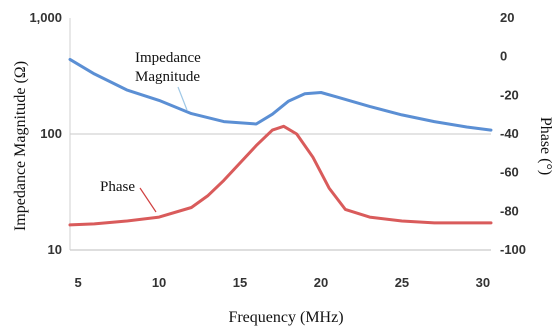  I want to click on y-right-tick-label: -40, so click(509, 133).